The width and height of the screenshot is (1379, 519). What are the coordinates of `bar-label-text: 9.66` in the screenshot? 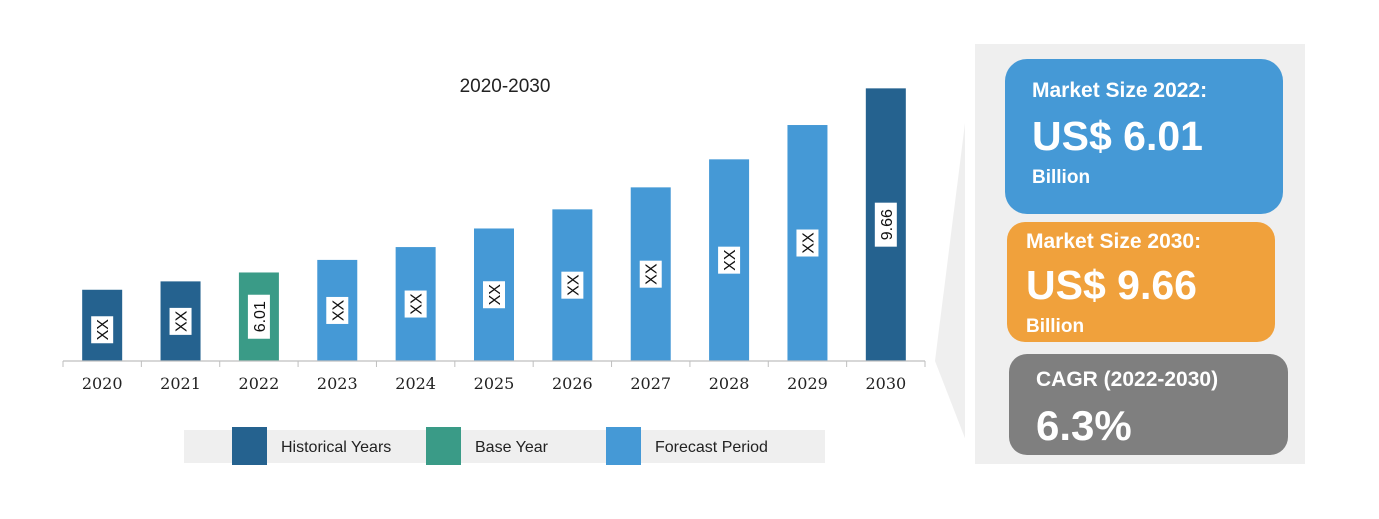 It's located at (887, 224).